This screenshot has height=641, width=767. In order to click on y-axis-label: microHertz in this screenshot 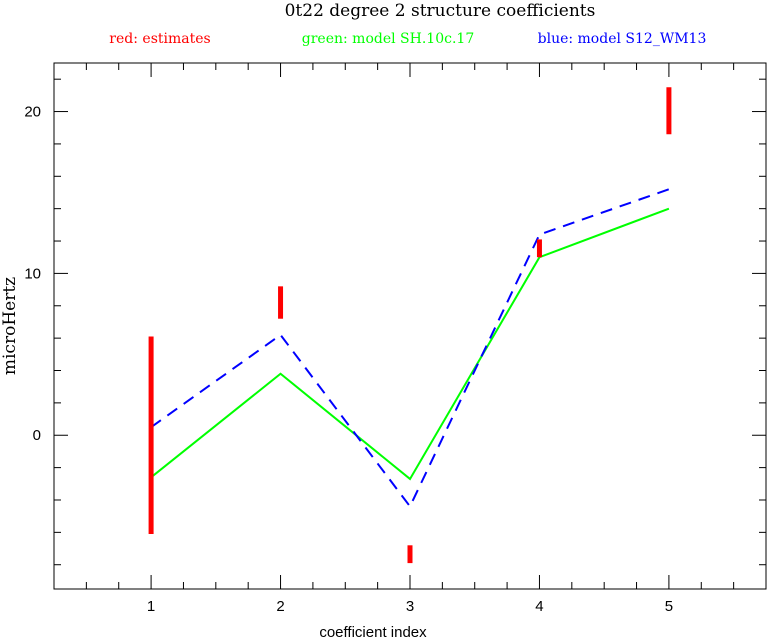, I will do `click(10, 326)`.